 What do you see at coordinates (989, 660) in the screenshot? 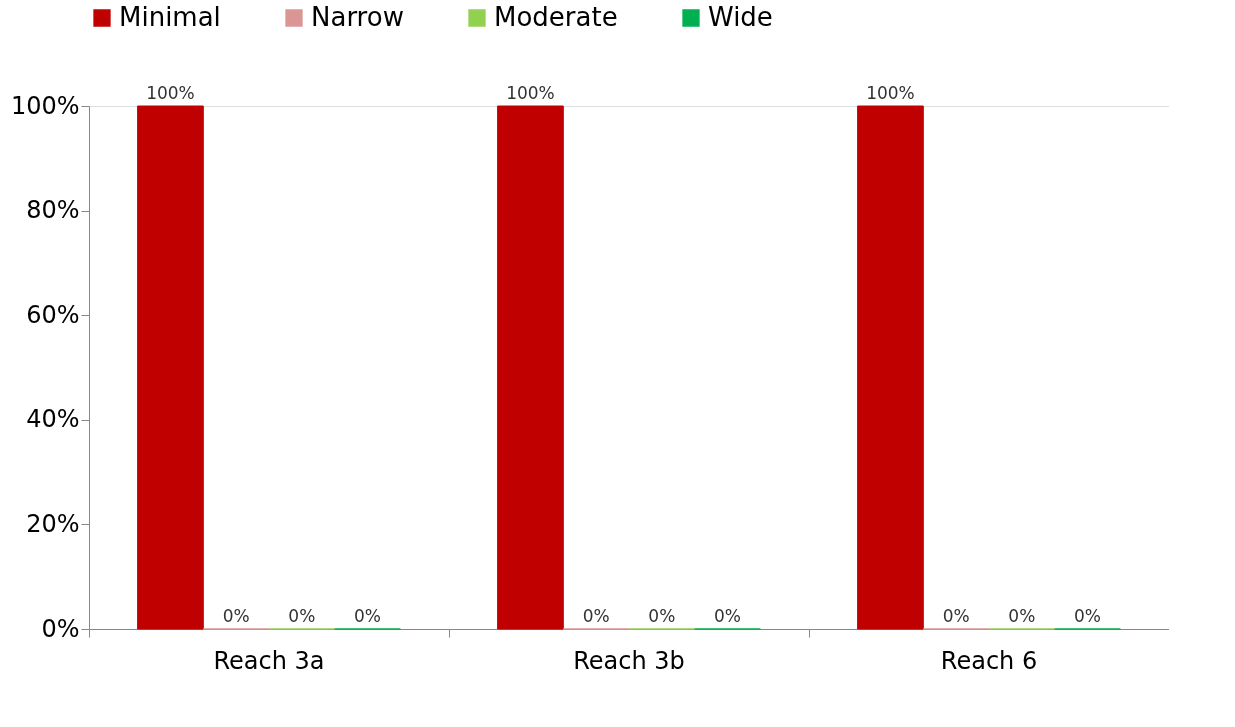
I see `x-tick-label: Reach 6` at bounding box center [989, 660].